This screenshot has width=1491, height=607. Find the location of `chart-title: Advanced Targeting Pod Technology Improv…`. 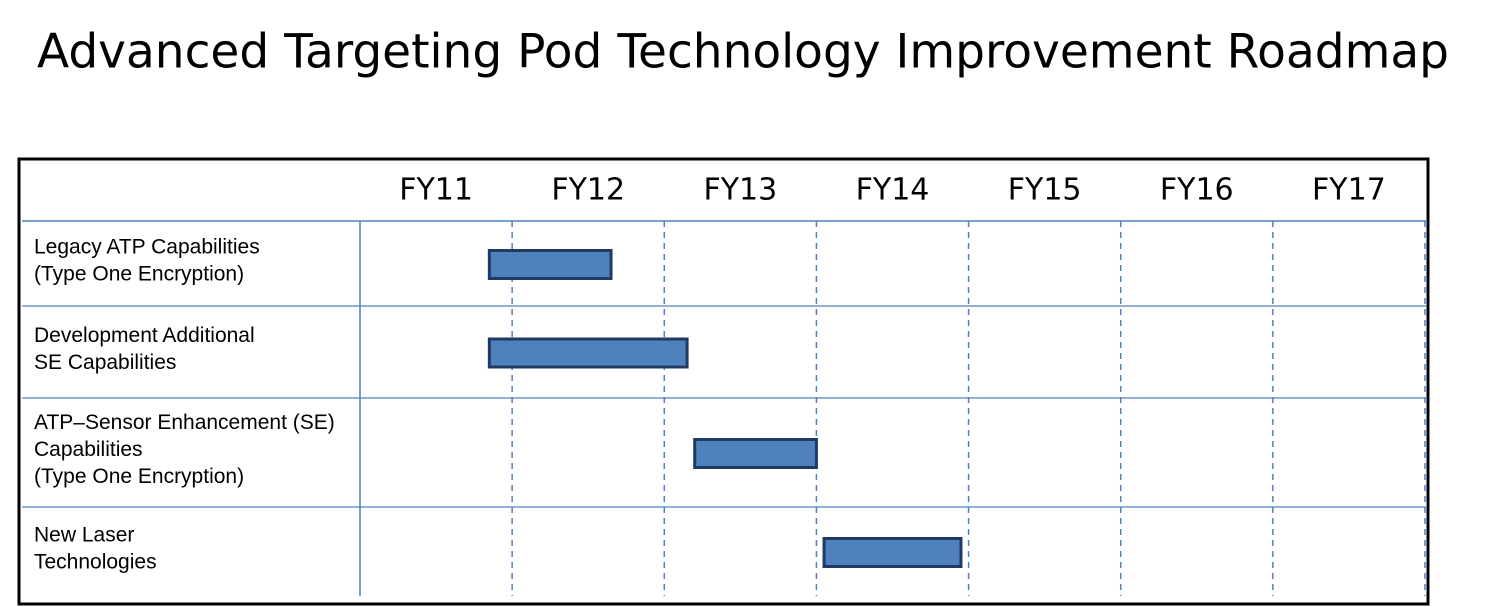

chart-title: Advanced Targeting Pod Technology Improv… is located at coordinates (743, 52).